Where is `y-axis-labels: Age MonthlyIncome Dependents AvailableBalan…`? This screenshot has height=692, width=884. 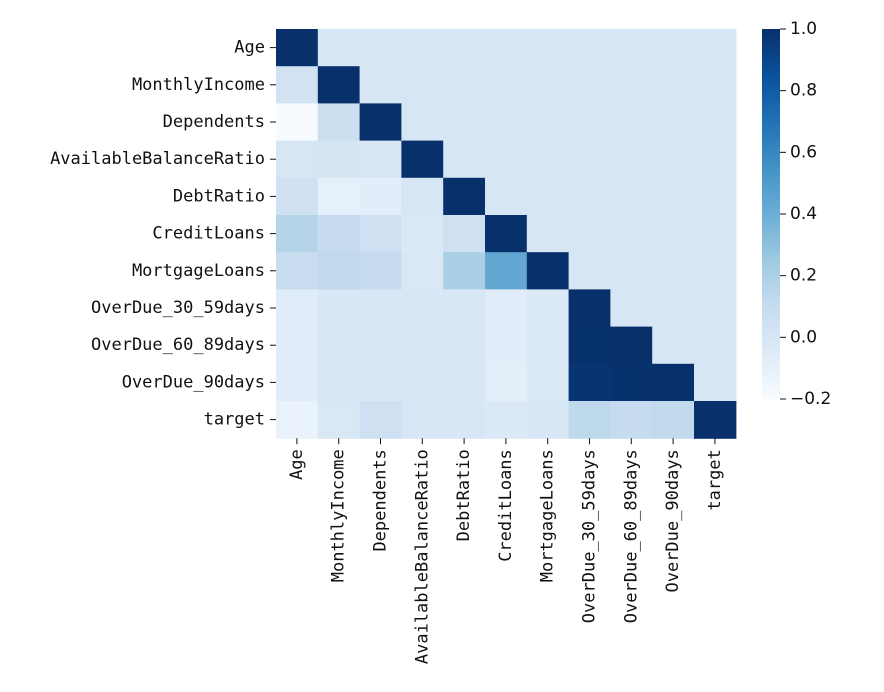 y-axis-labels: Age MonthlyIncome Dependents AvailableBalan… is located at coordinates (163, 234).